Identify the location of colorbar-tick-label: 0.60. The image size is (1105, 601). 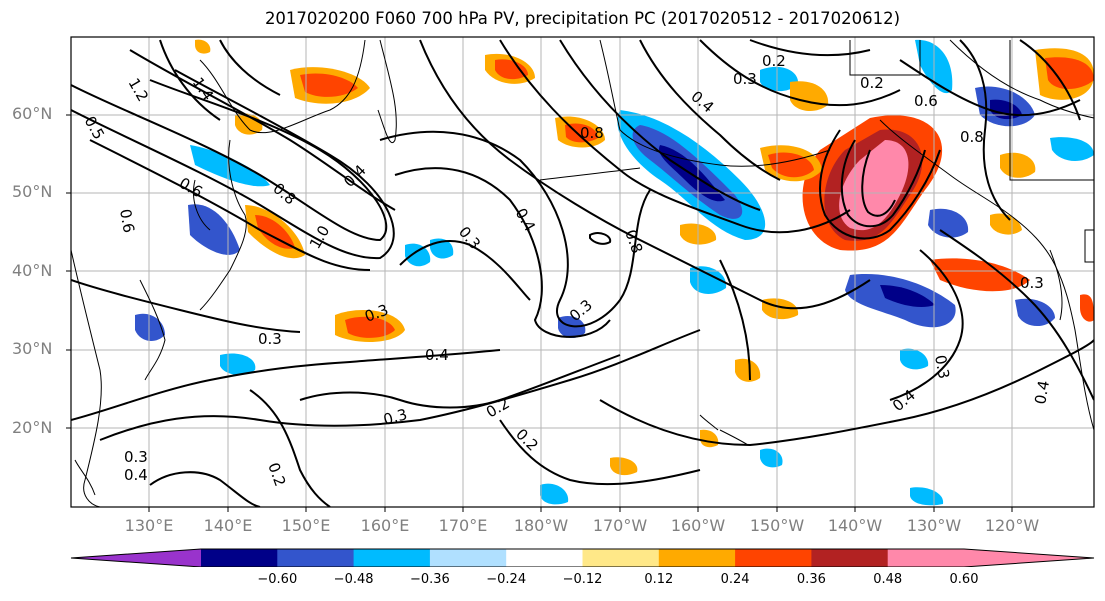
(964, 579).